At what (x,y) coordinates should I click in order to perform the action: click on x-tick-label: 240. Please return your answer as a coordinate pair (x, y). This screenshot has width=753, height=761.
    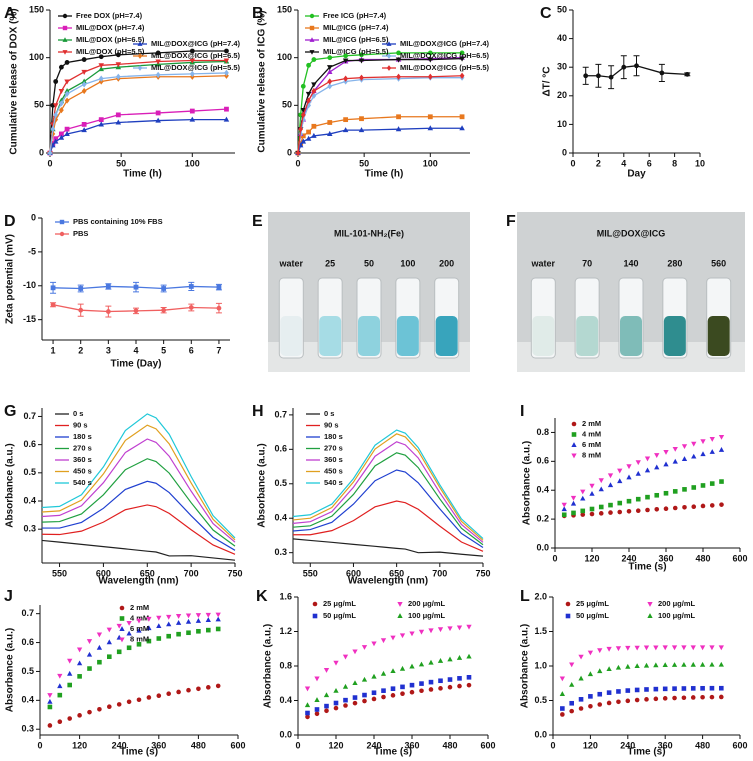
    Looking at the image, I should click on (627, 745).